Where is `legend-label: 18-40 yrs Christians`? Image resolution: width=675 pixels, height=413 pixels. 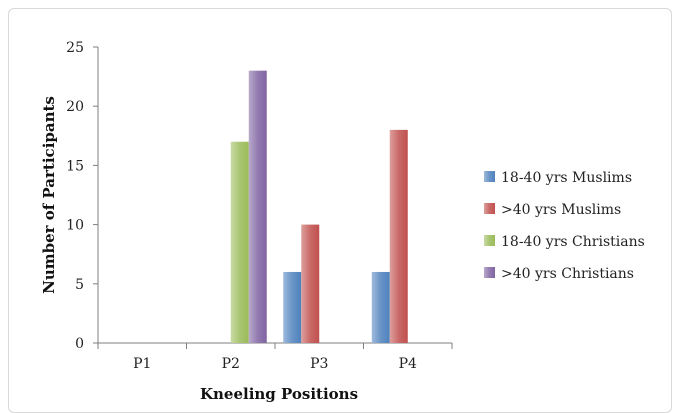 legend-label: 18-40 yrs Christians is located at coordinates (573, 242).